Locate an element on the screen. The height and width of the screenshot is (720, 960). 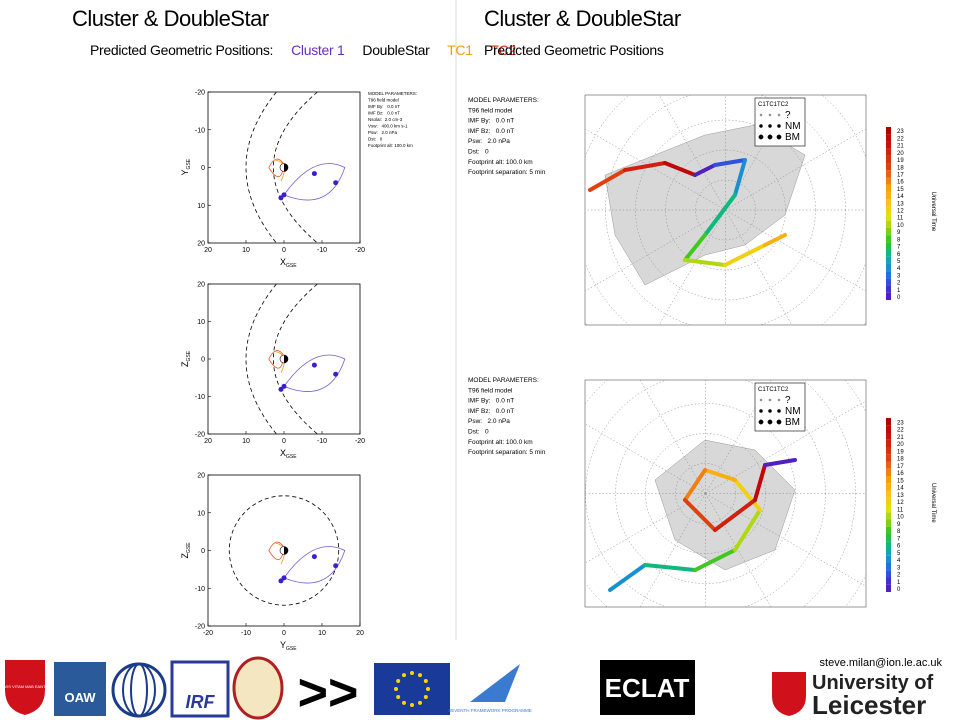
y-tick-label: 20 is located at coordinates (201, 244).